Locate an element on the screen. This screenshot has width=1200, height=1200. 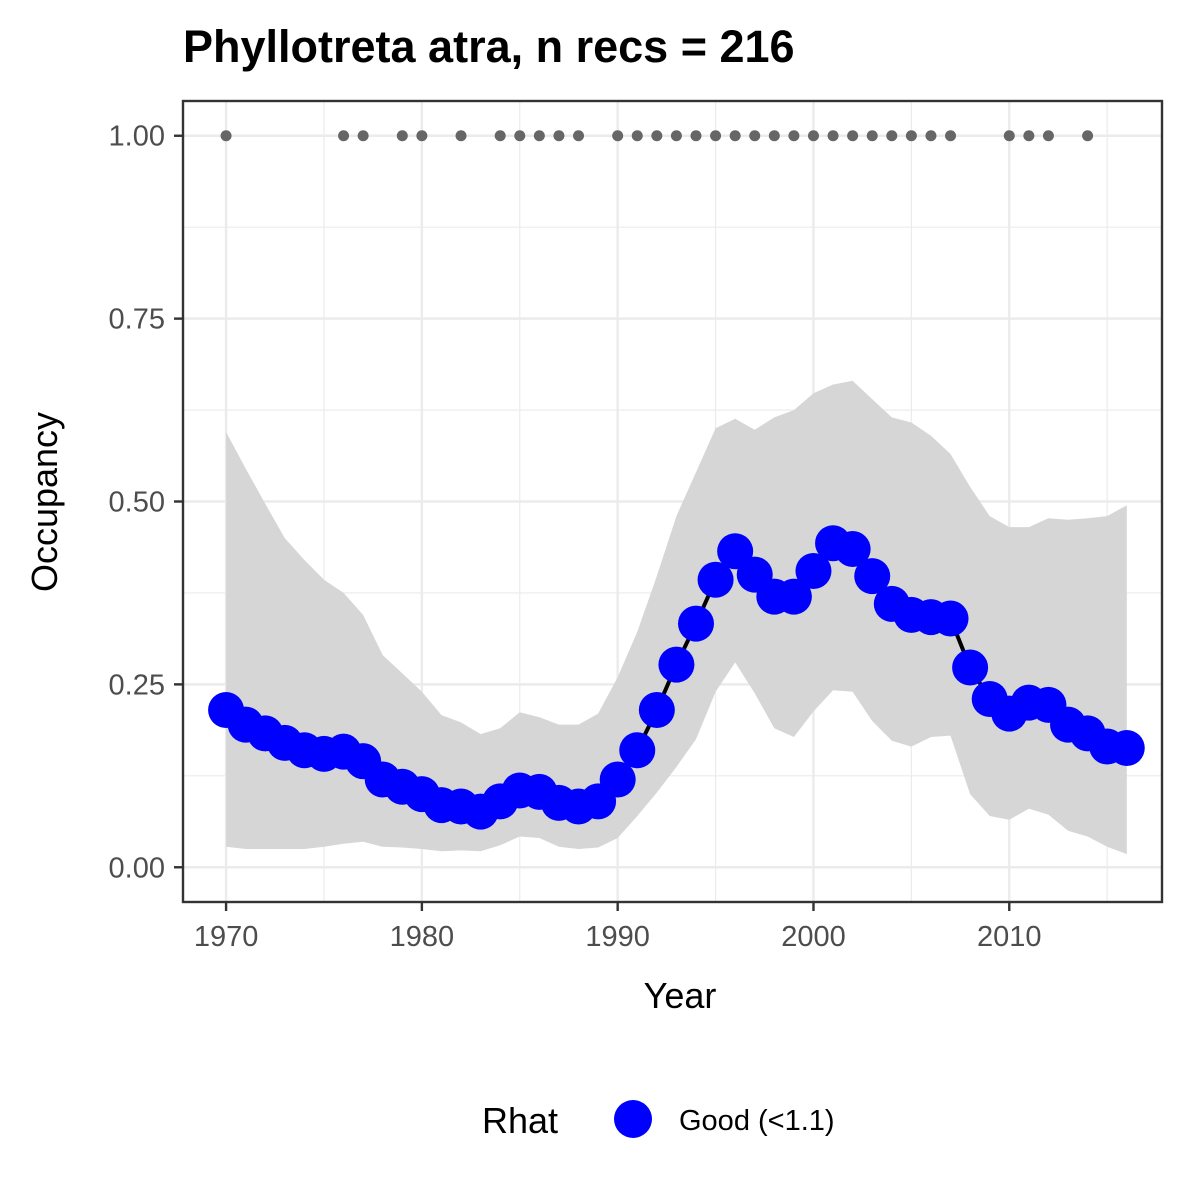
record-year-points is located at coordinates (657, 136).